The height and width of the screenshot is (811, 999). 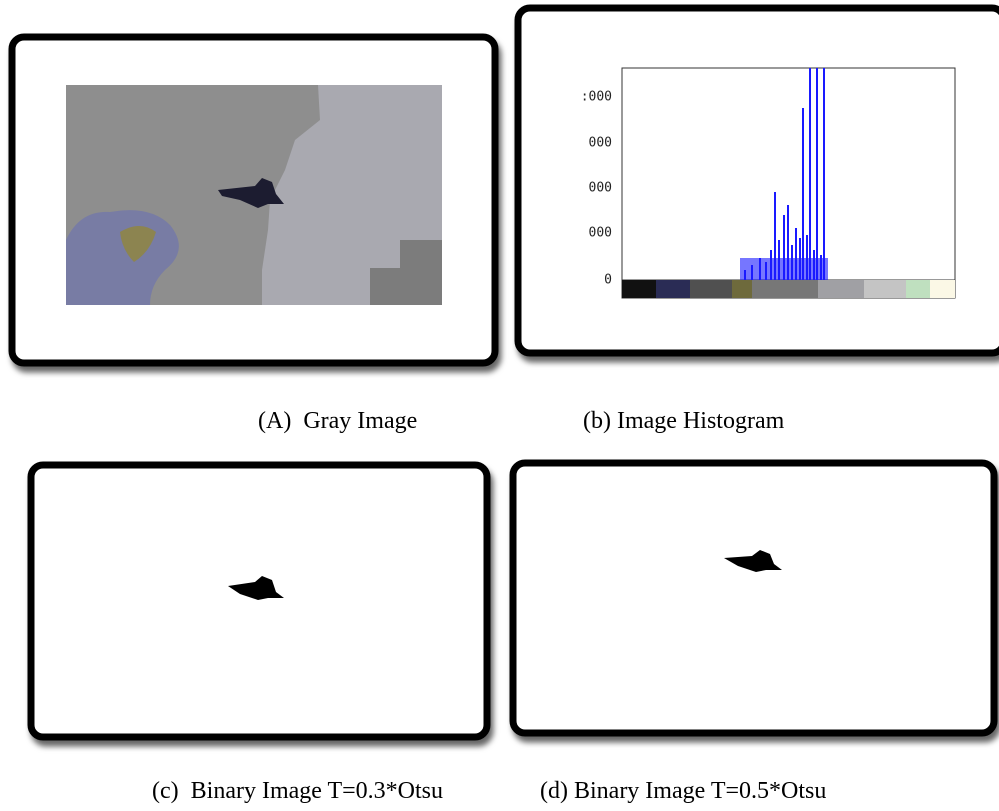 What do you see at coordinates (254, 195) in the screenshot?
I see `gray-image` at bounding box center [254, 195].